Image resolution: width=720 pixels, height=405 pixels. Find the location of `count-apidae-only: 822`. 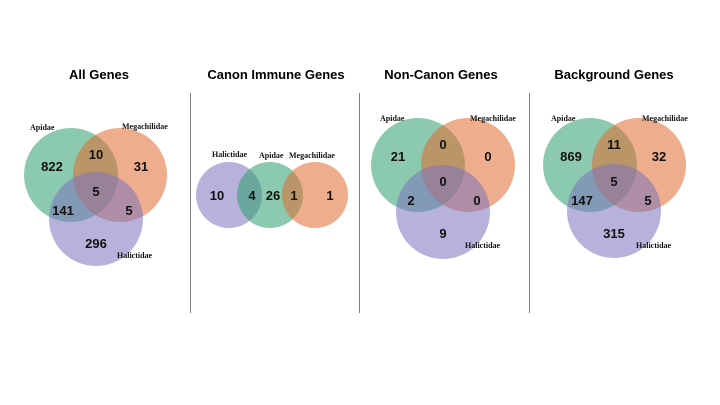

count-apidae-only: 822 is located at coordinates (52, 166).